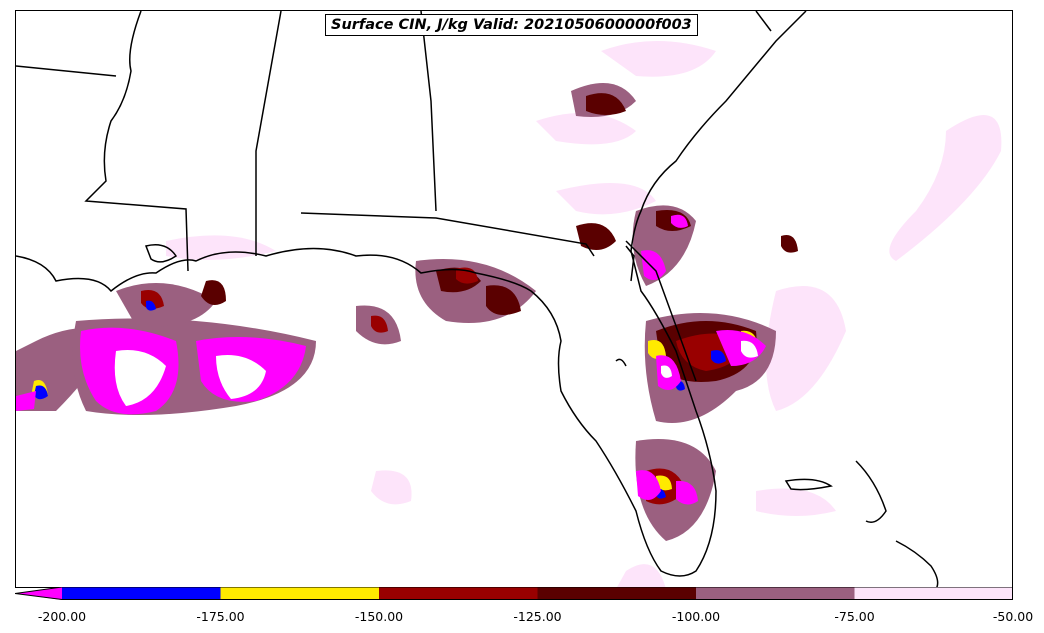  Describe the element at coordinates (220, 616) in the screenshot. I see `colorbar-tick-label: -175.00` at that location.